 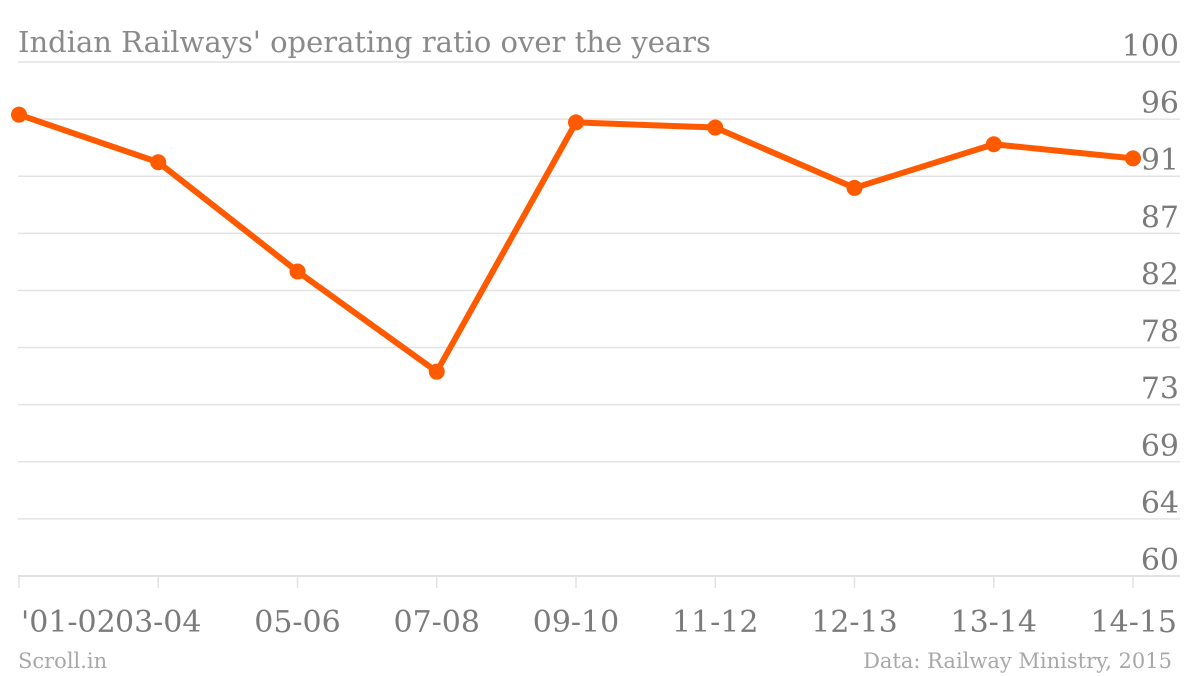 I want to click on x-tick-label: '01-02, so click(x=68, y=622).